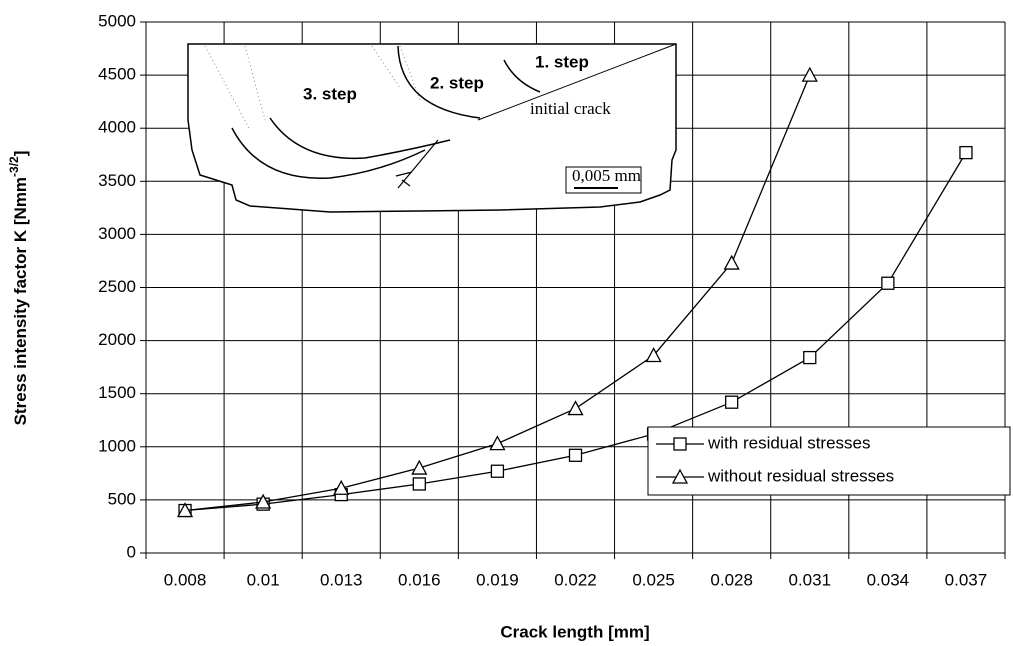 The image size is (1013, 646). I want to click on y-tick-label: 5000, so click(117, 20).